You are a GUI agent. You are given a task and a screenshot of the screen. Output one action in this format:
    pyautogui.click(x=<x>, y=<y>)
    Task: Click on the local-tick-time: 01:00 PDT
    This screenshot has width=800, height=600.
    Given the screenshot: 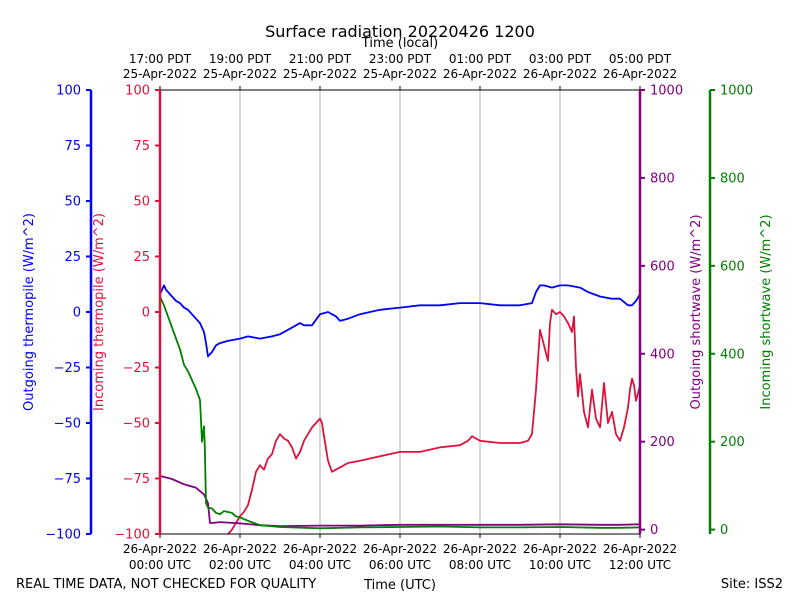 What is the action you would take?
    pyautogui.click(x=480, y=59)
    